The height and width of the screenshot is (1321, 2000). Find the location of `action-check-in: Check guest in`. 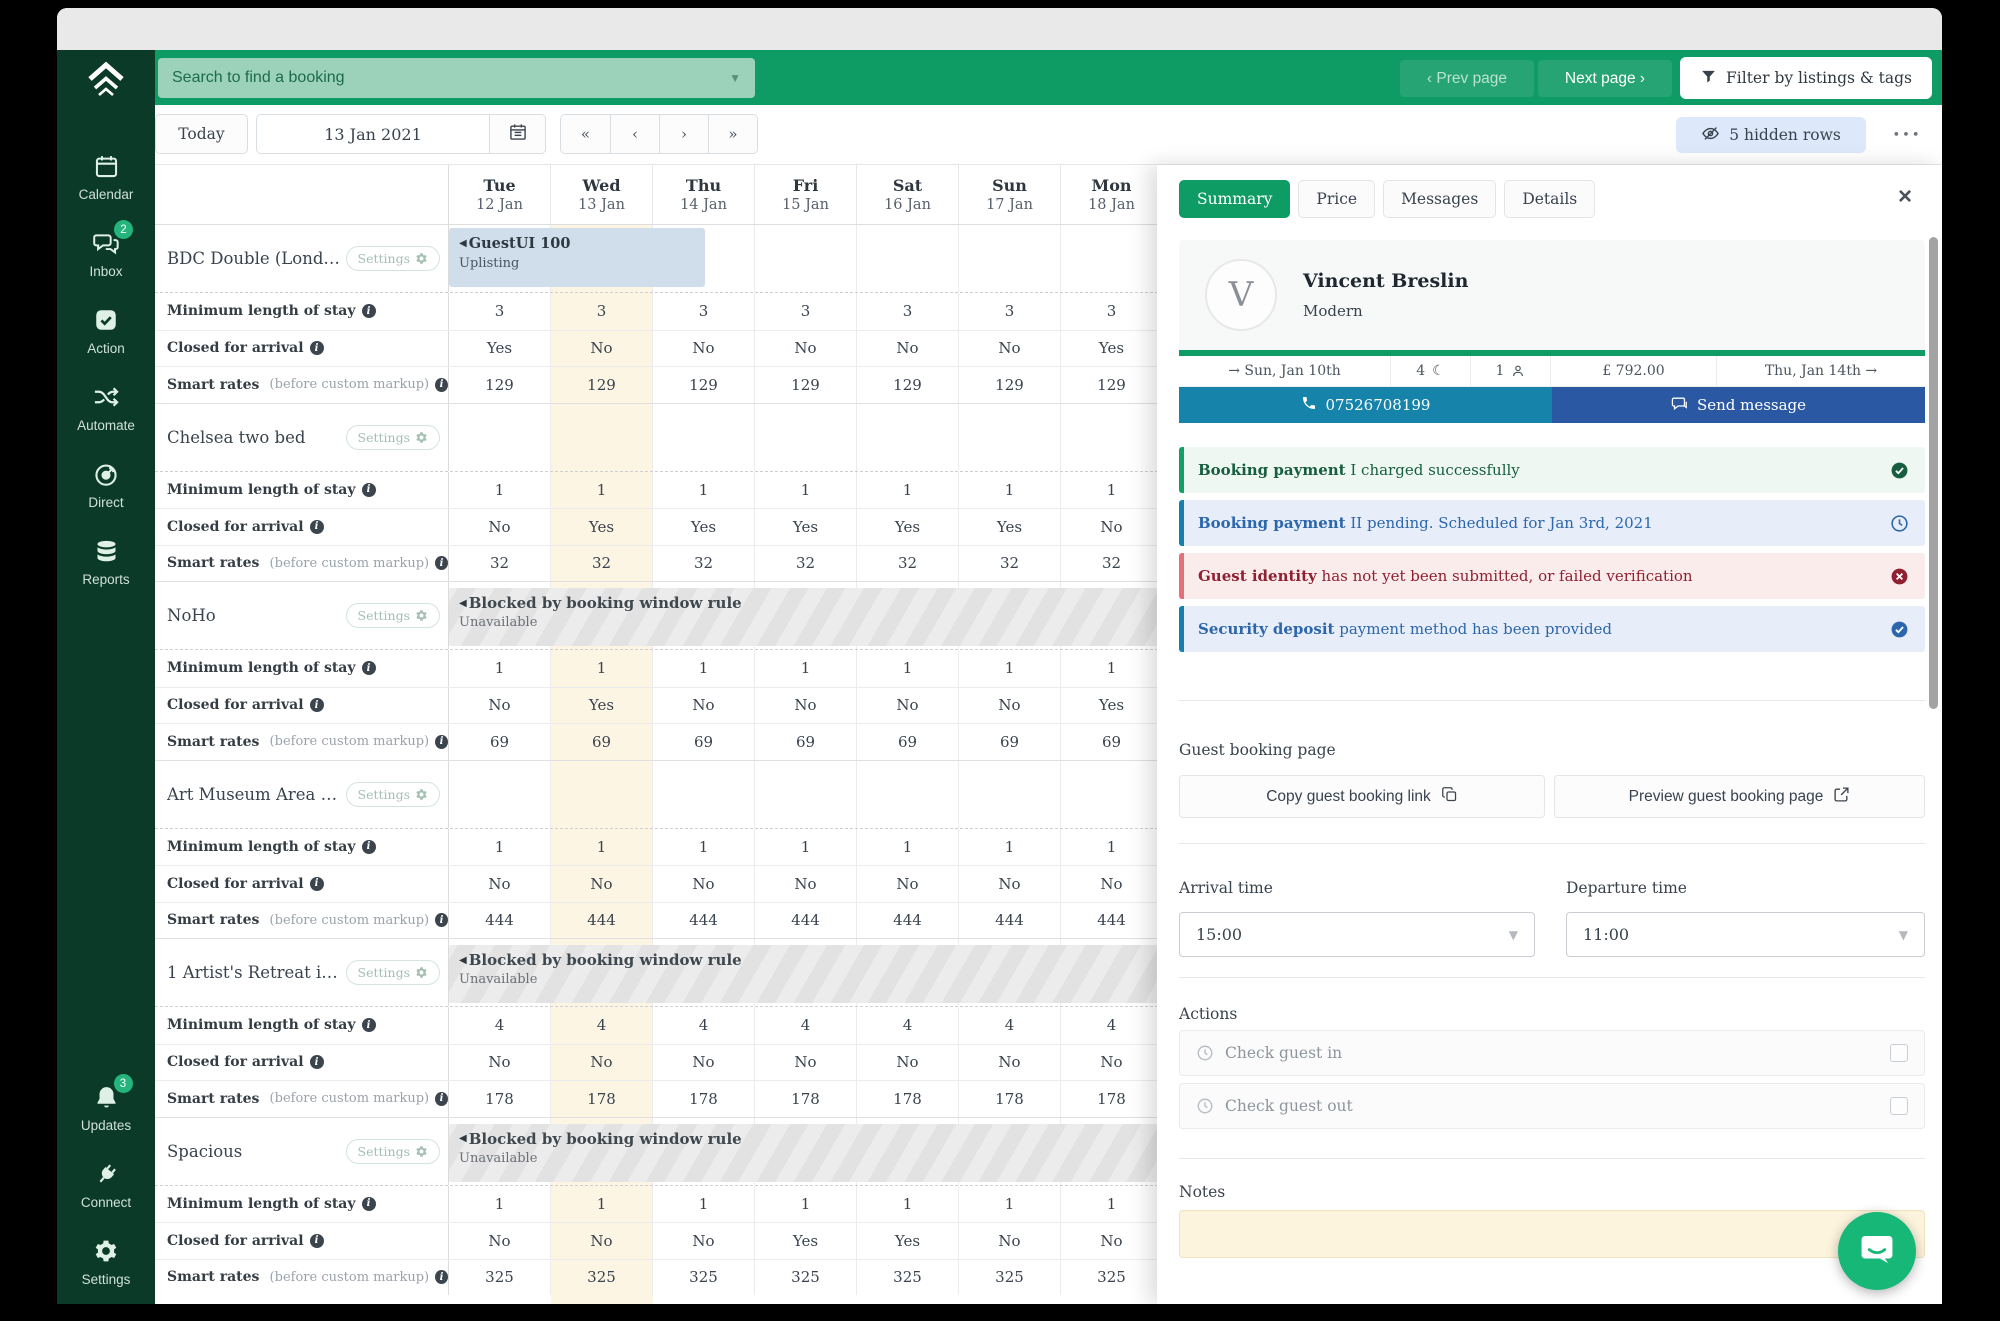

action-check-in: Check guest in is located at coordinates (1552, 1053).